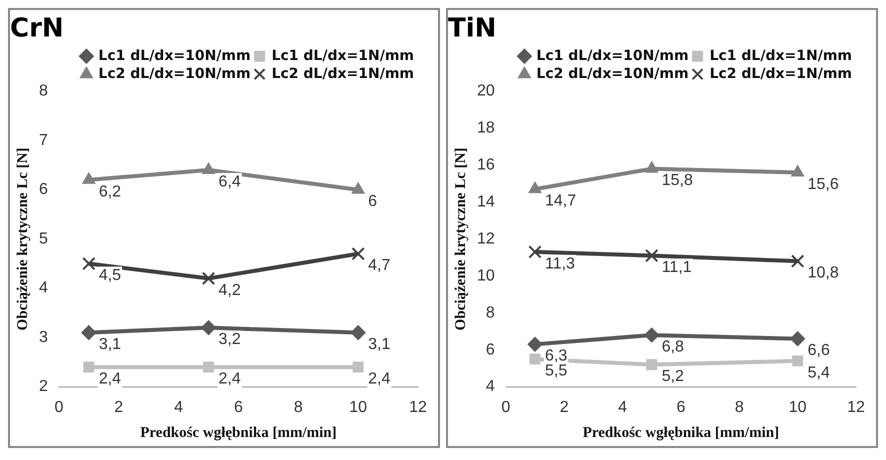  I want to click on data-label: 15,6, so click(823, 184).